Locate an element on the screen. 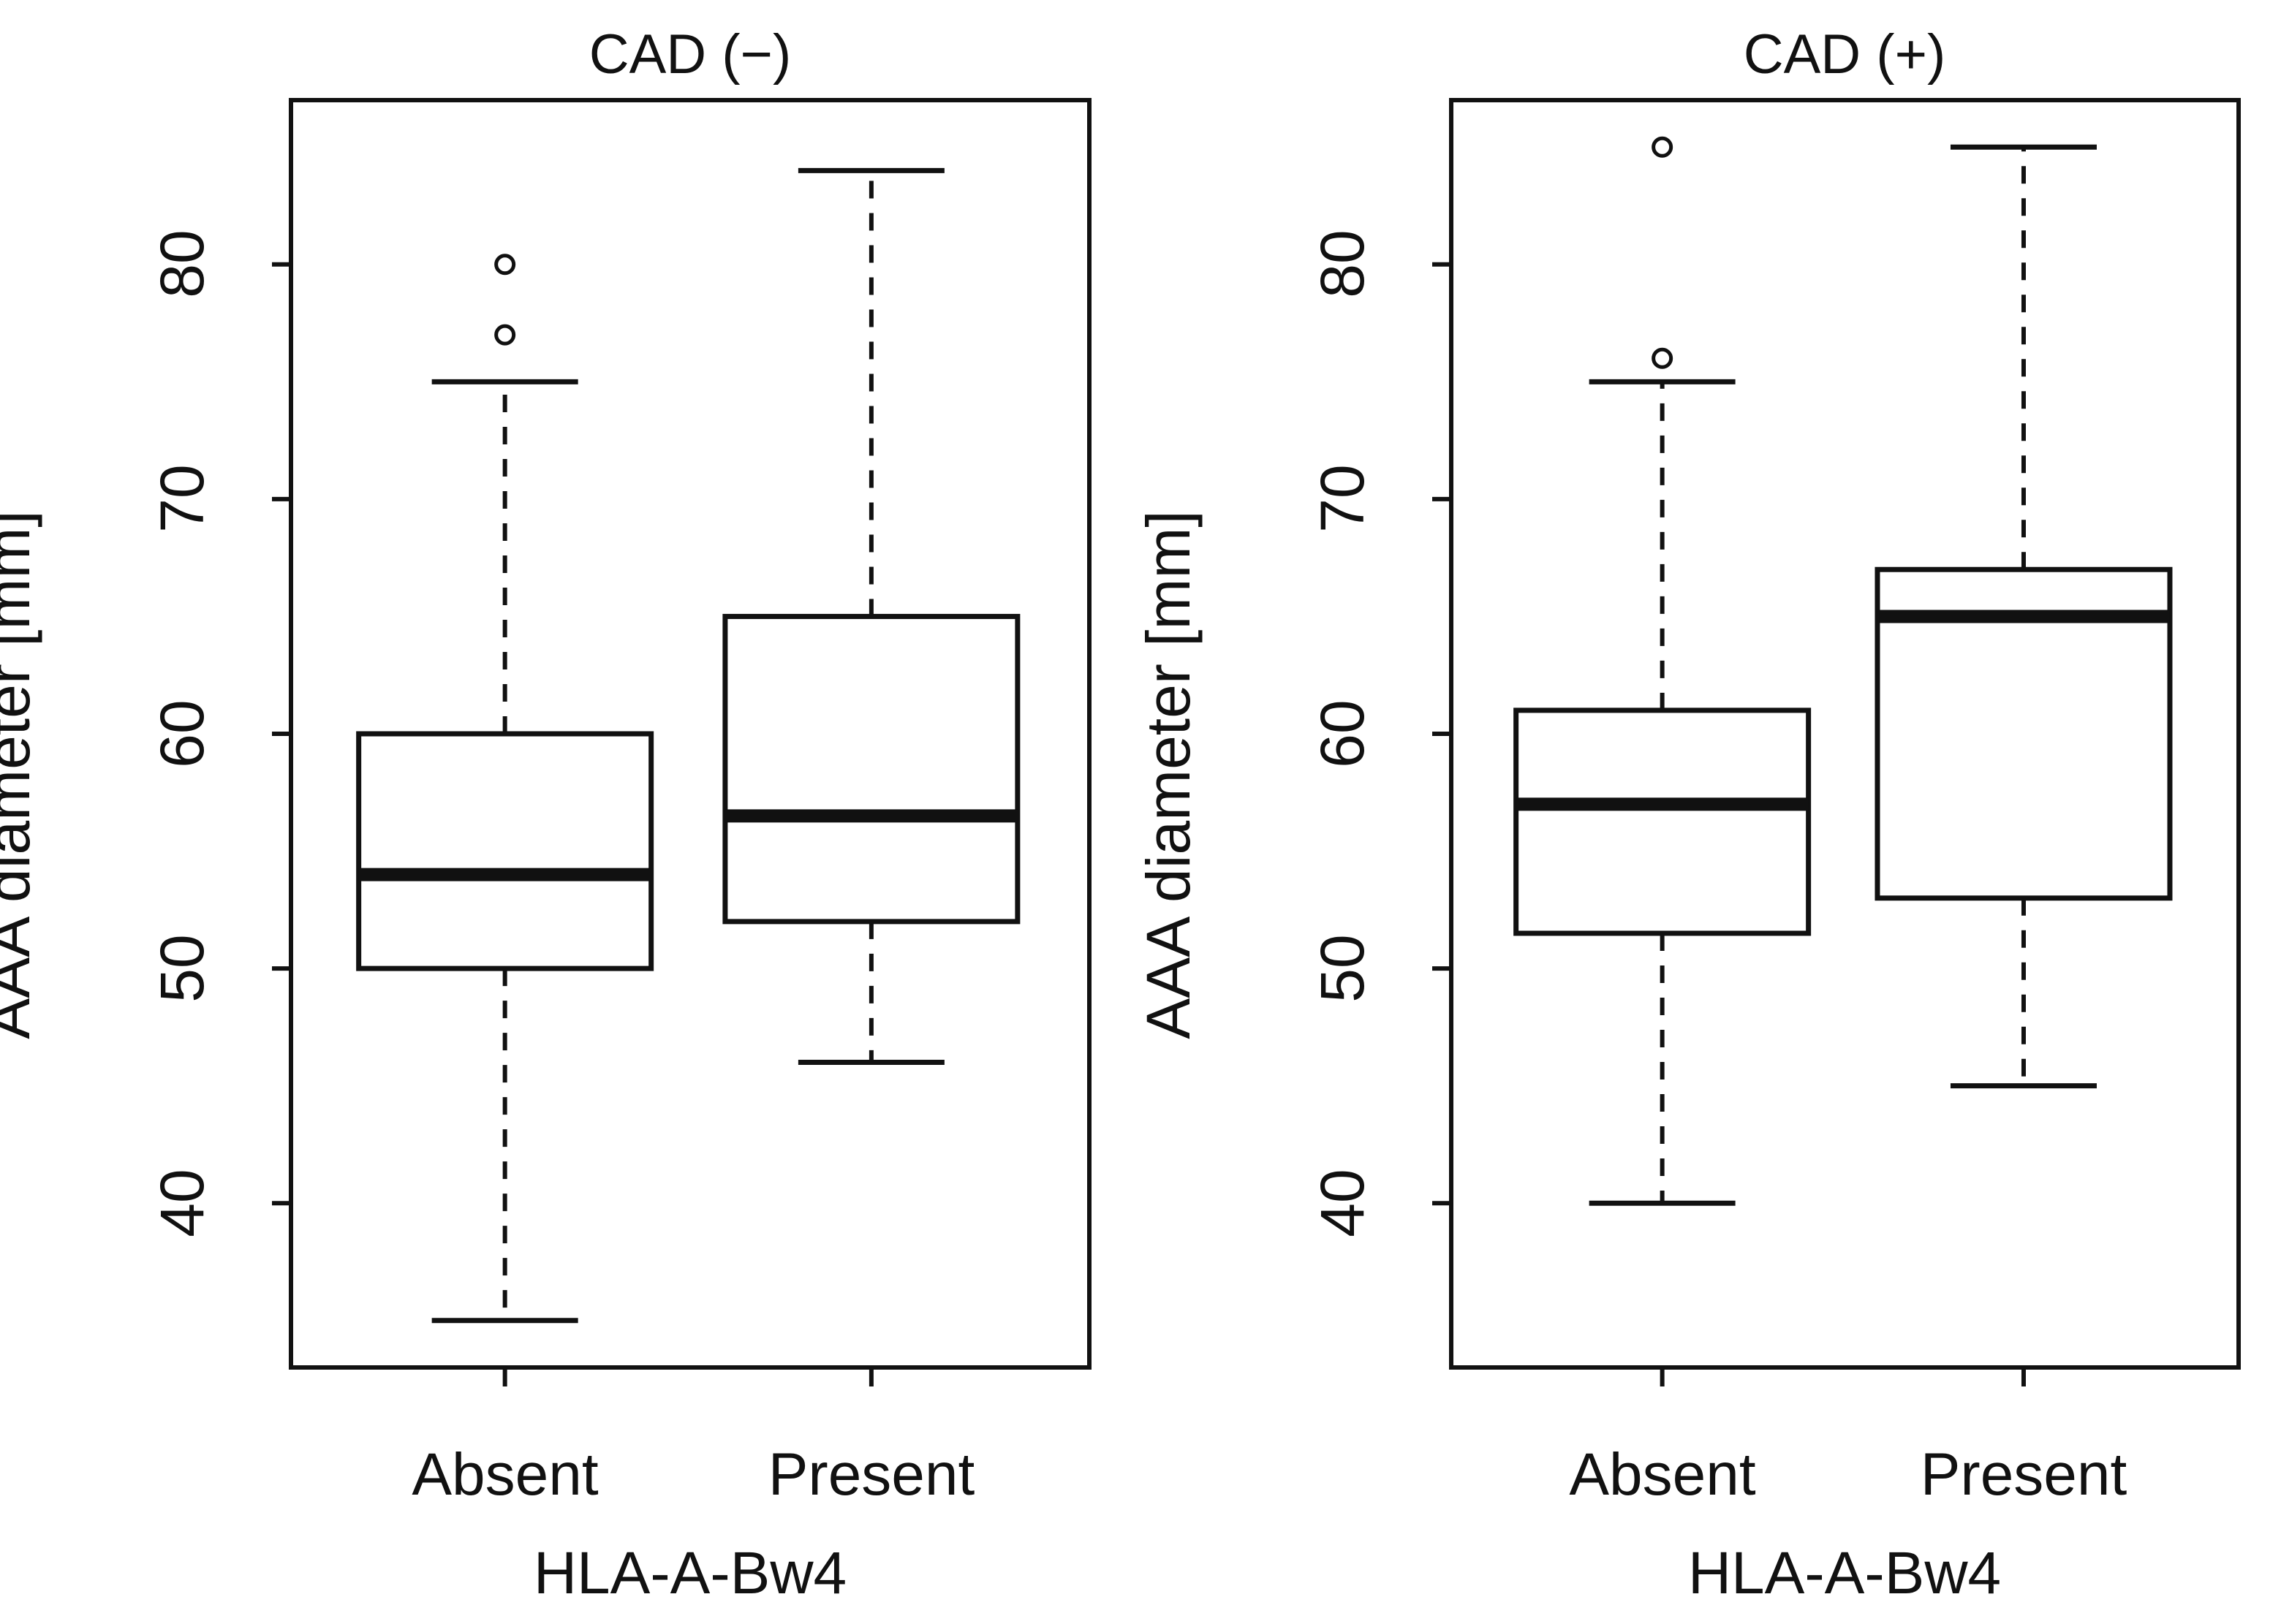 Image resolution: width=2281 pixels, height=1624 pixels. panel1-ytick-40: 40 is located at coordinates (182, 1203).